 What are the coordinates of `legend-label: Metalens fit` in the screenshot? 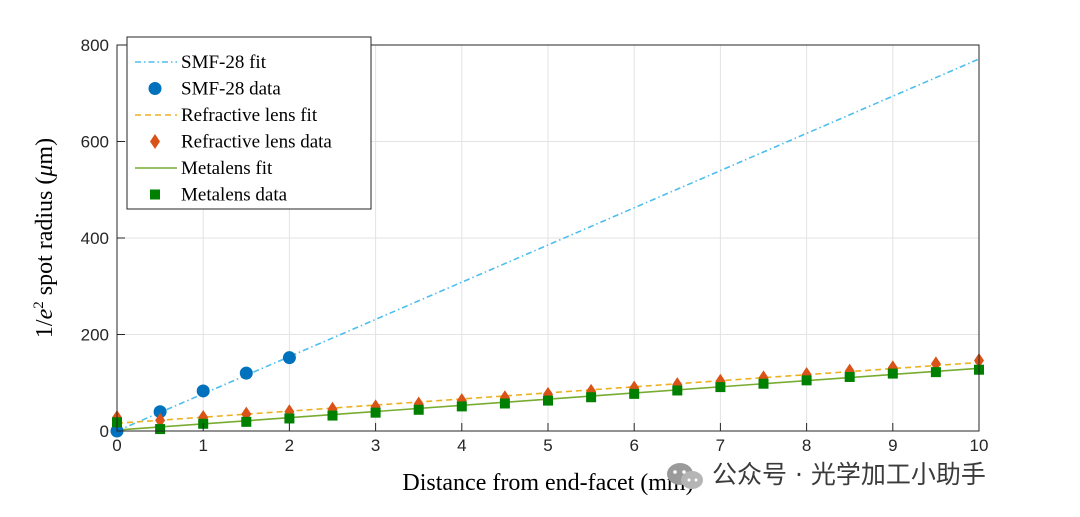 It's located at (227, 168).